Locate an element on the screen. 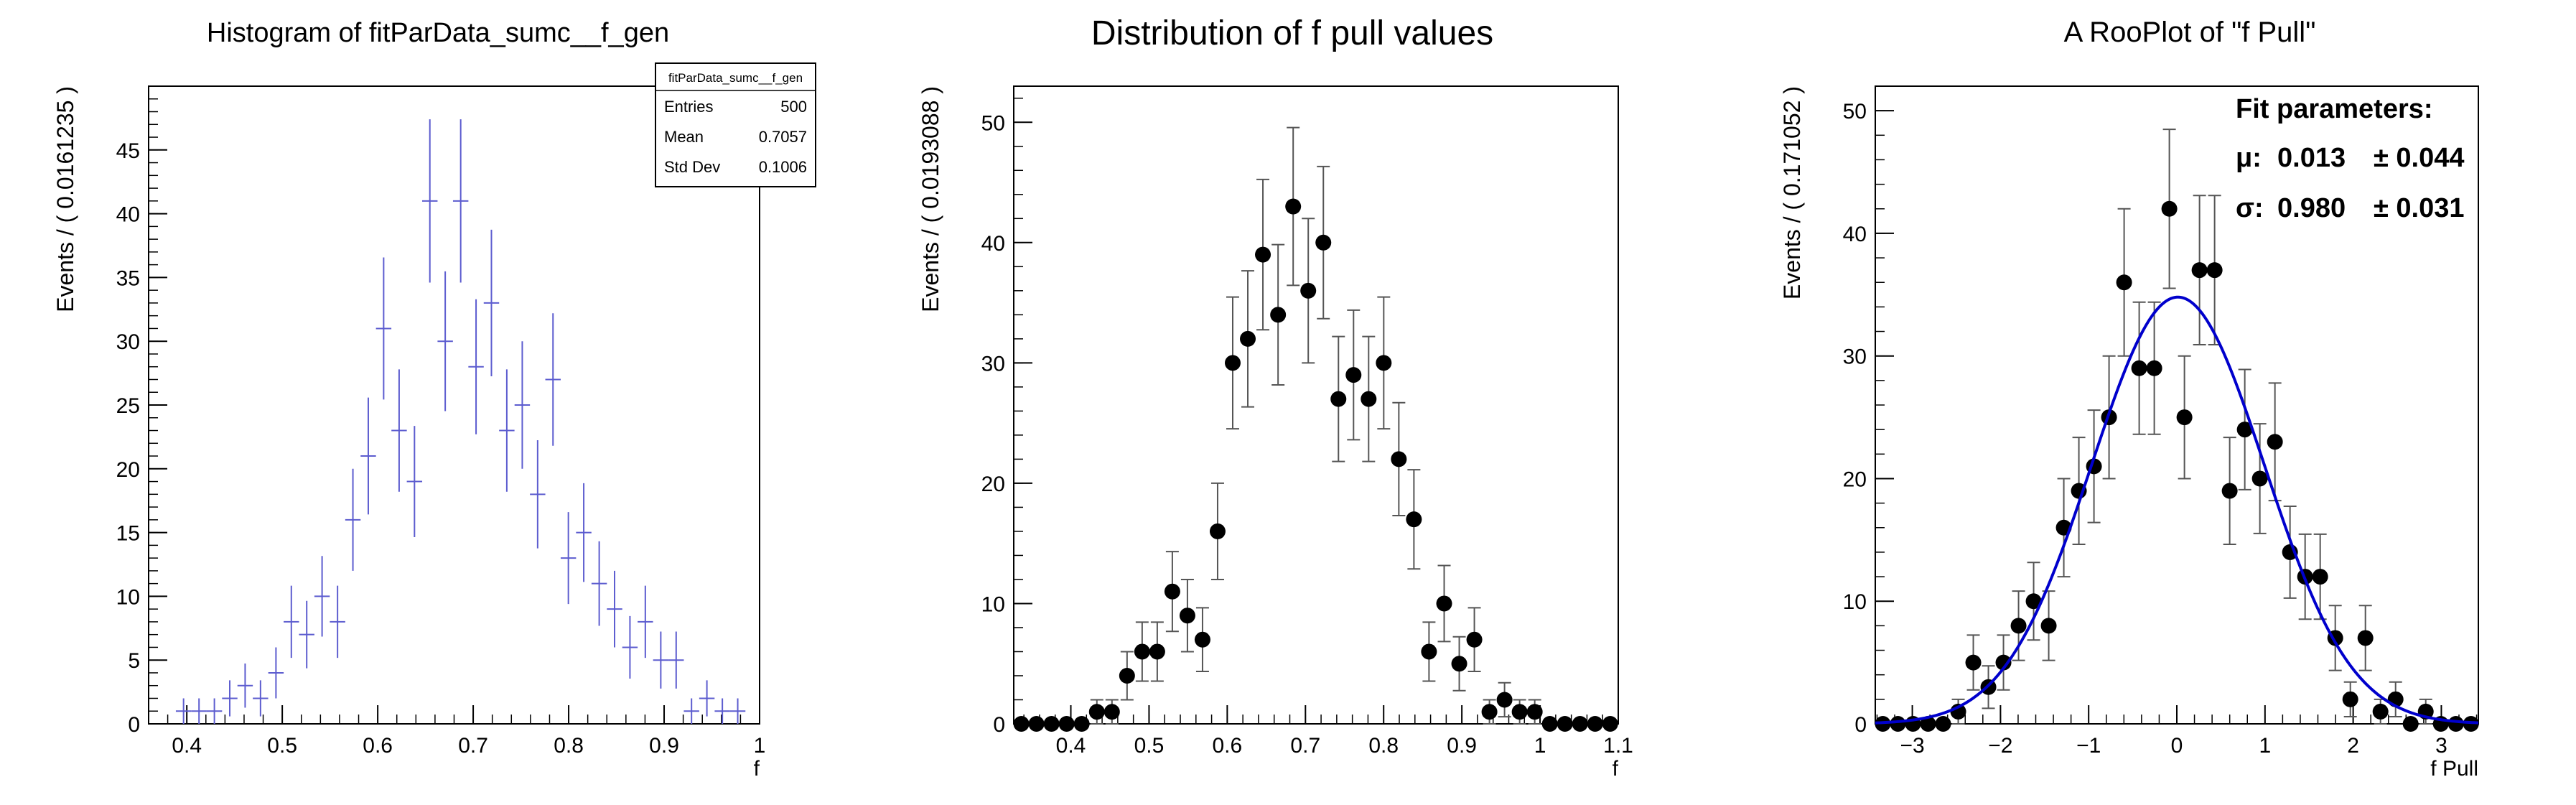 This screenshot has width=2576, height=805. x-axis-label: f is located at coordinates (757, 769).